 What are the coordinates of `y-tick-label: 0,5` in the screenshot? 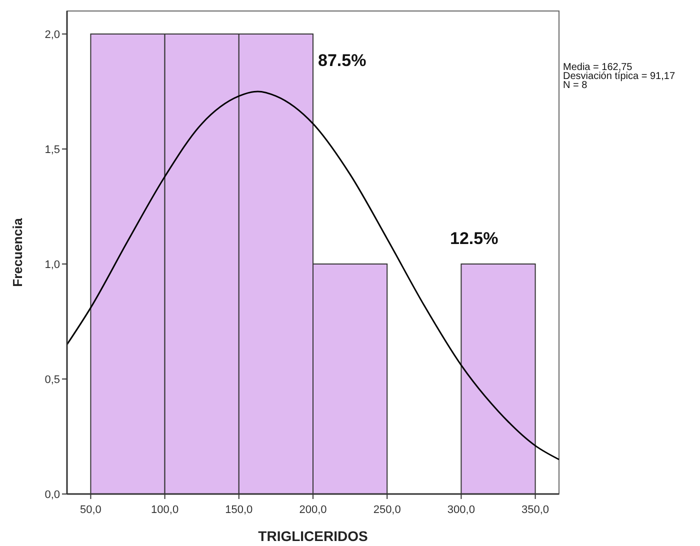 It's located at (52, 380).